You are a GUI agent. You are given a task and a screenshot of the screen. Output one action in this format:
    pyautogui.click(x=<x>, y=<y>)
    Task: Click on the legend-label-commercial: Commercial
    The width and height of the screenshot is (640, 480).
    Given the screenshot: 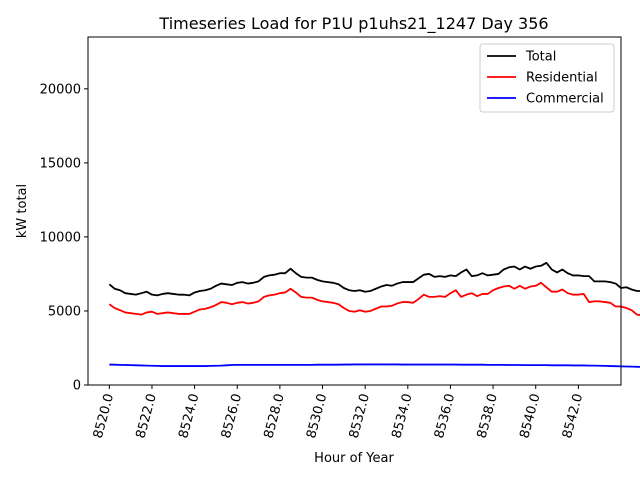 What is the action you would take?
    pyautogui.click(x=565, y=99)
    